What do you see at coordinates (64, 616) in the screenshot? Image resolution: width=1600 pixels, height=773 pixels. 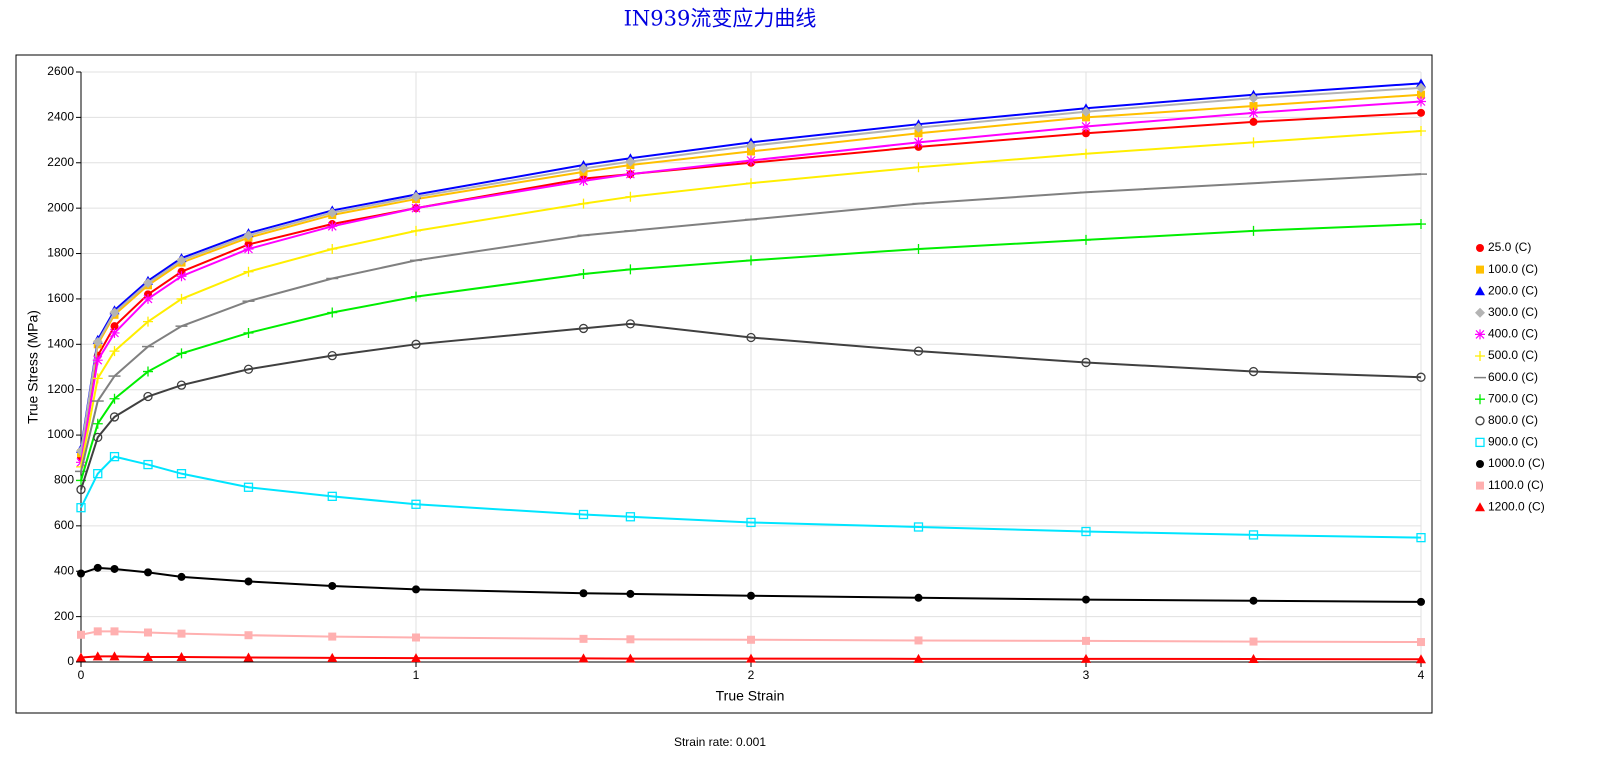 I see `y-tick-label: 200` at bounding box center [64, 616].